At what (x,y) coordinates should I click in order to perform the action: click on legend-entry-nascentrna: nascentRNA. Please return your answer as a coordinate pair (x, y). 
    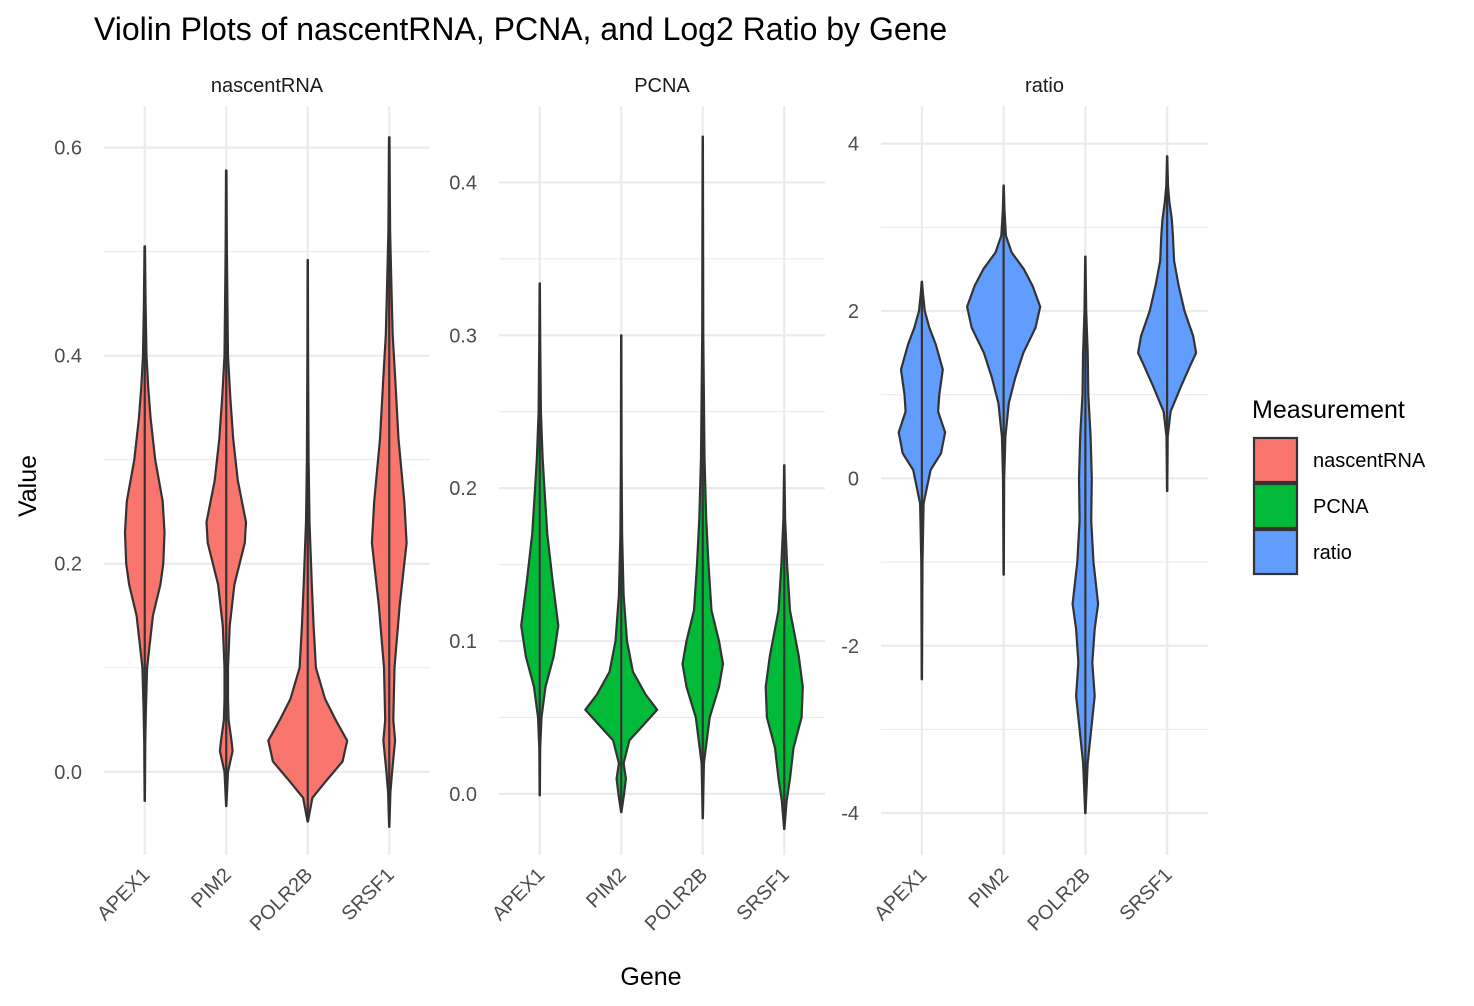
    Looking at the image, I should click on (1339, 460).